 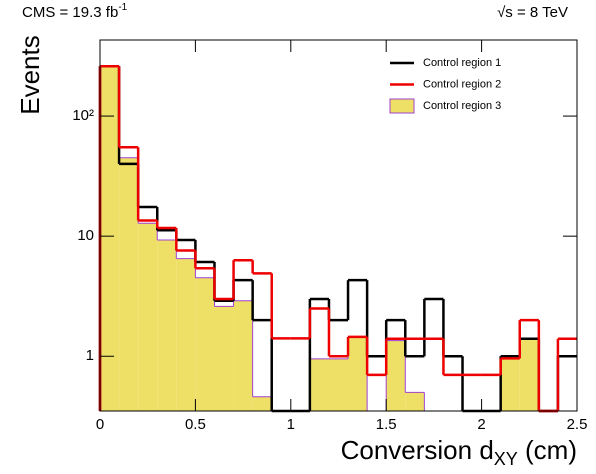 I want to click on x-axis-label: Conversion dXY (cm), so click(x=459, y=452).